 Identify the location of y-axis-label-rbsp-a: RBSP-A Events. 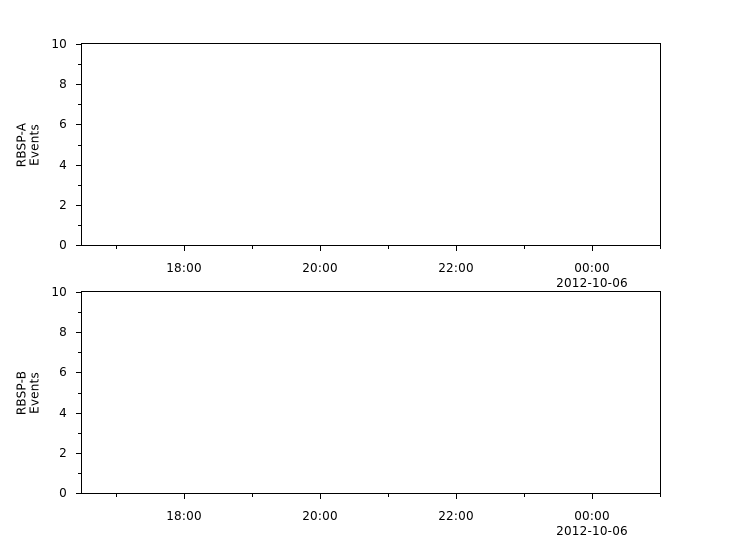
(28, 145).